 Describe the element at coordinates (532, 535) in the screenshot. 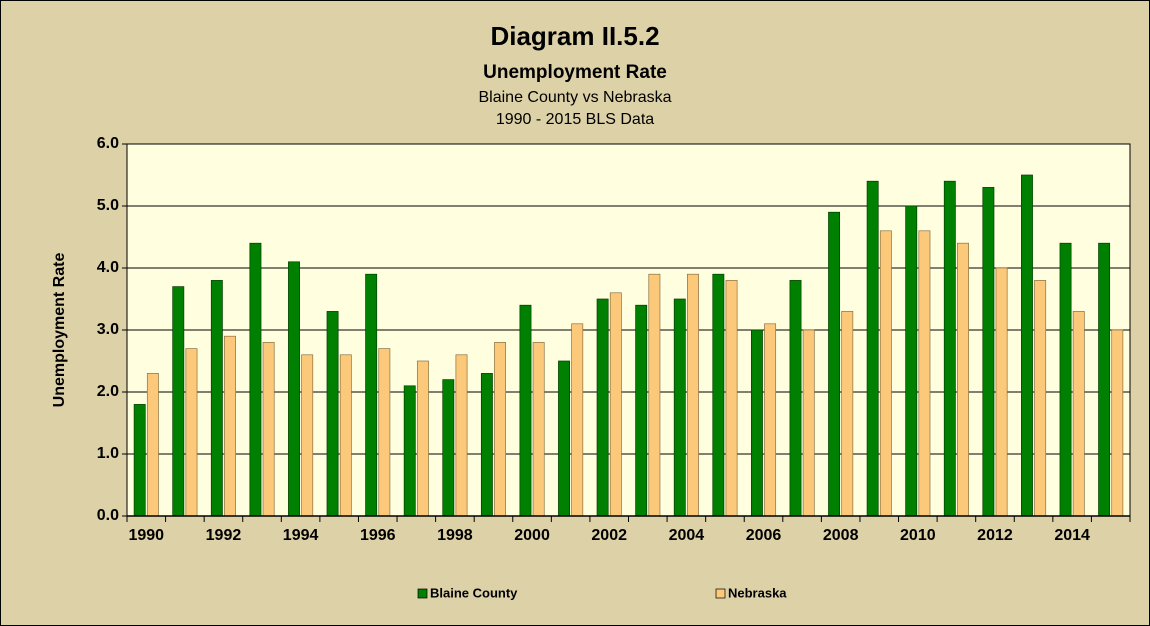

I see `x-tick-label: 2000` at that location.